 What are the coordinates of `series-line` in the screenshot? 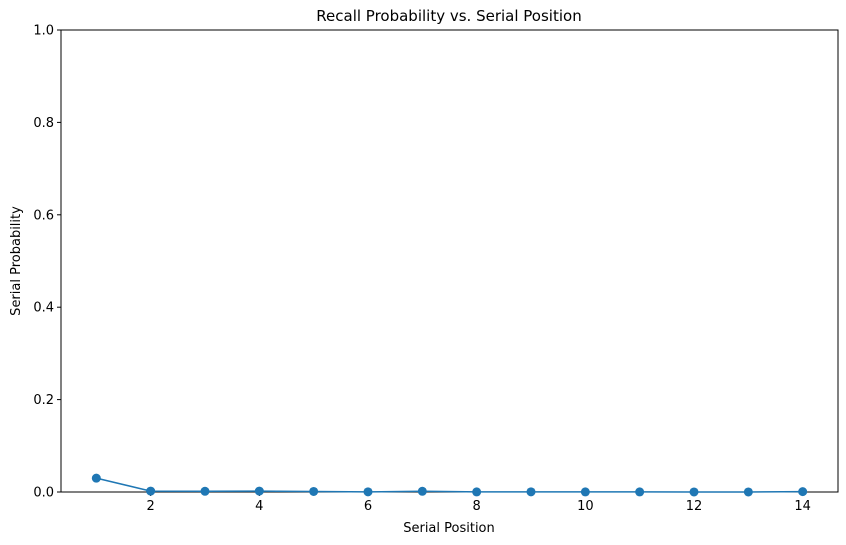 It's located at (449, 485).